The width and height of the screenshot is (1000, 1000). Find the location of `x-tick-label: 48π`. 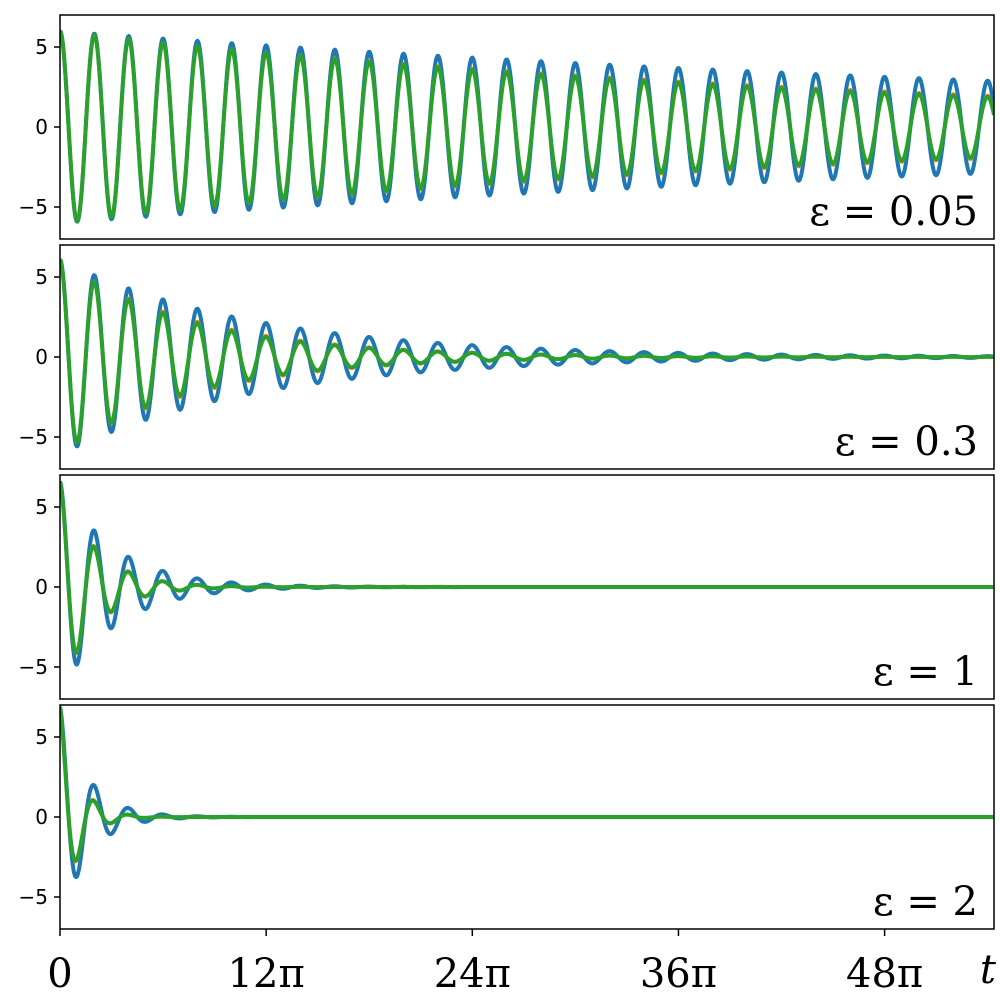

x-tick-label: 48π is located at coordinates (884, 974).